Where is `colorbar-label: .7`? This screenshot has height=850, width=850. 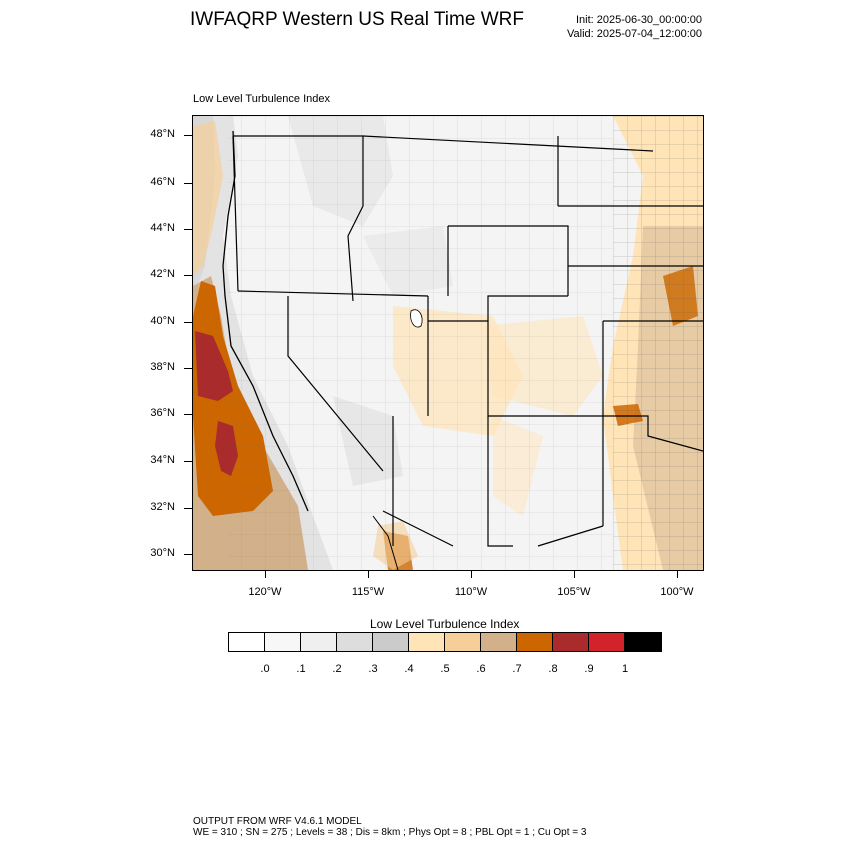
colorbar-label: .7 is located at coordinates (517, 669).